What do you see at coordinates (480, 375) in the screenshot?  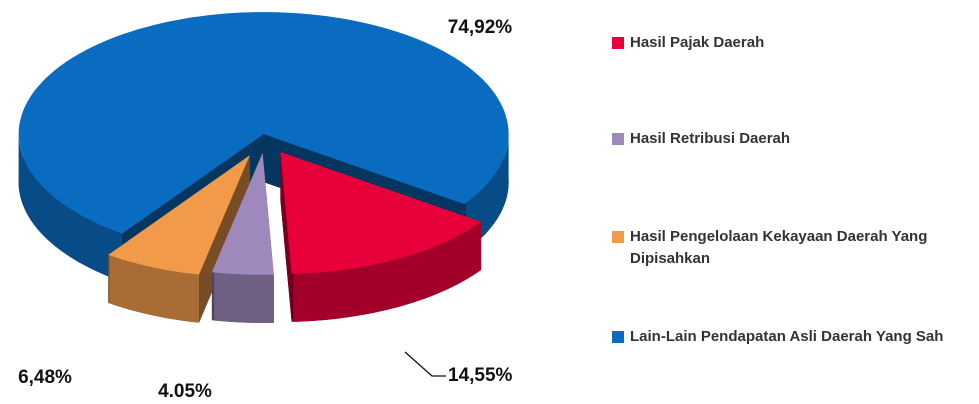 I see `value-label: 14,55%` at bounding box center [480, 375].